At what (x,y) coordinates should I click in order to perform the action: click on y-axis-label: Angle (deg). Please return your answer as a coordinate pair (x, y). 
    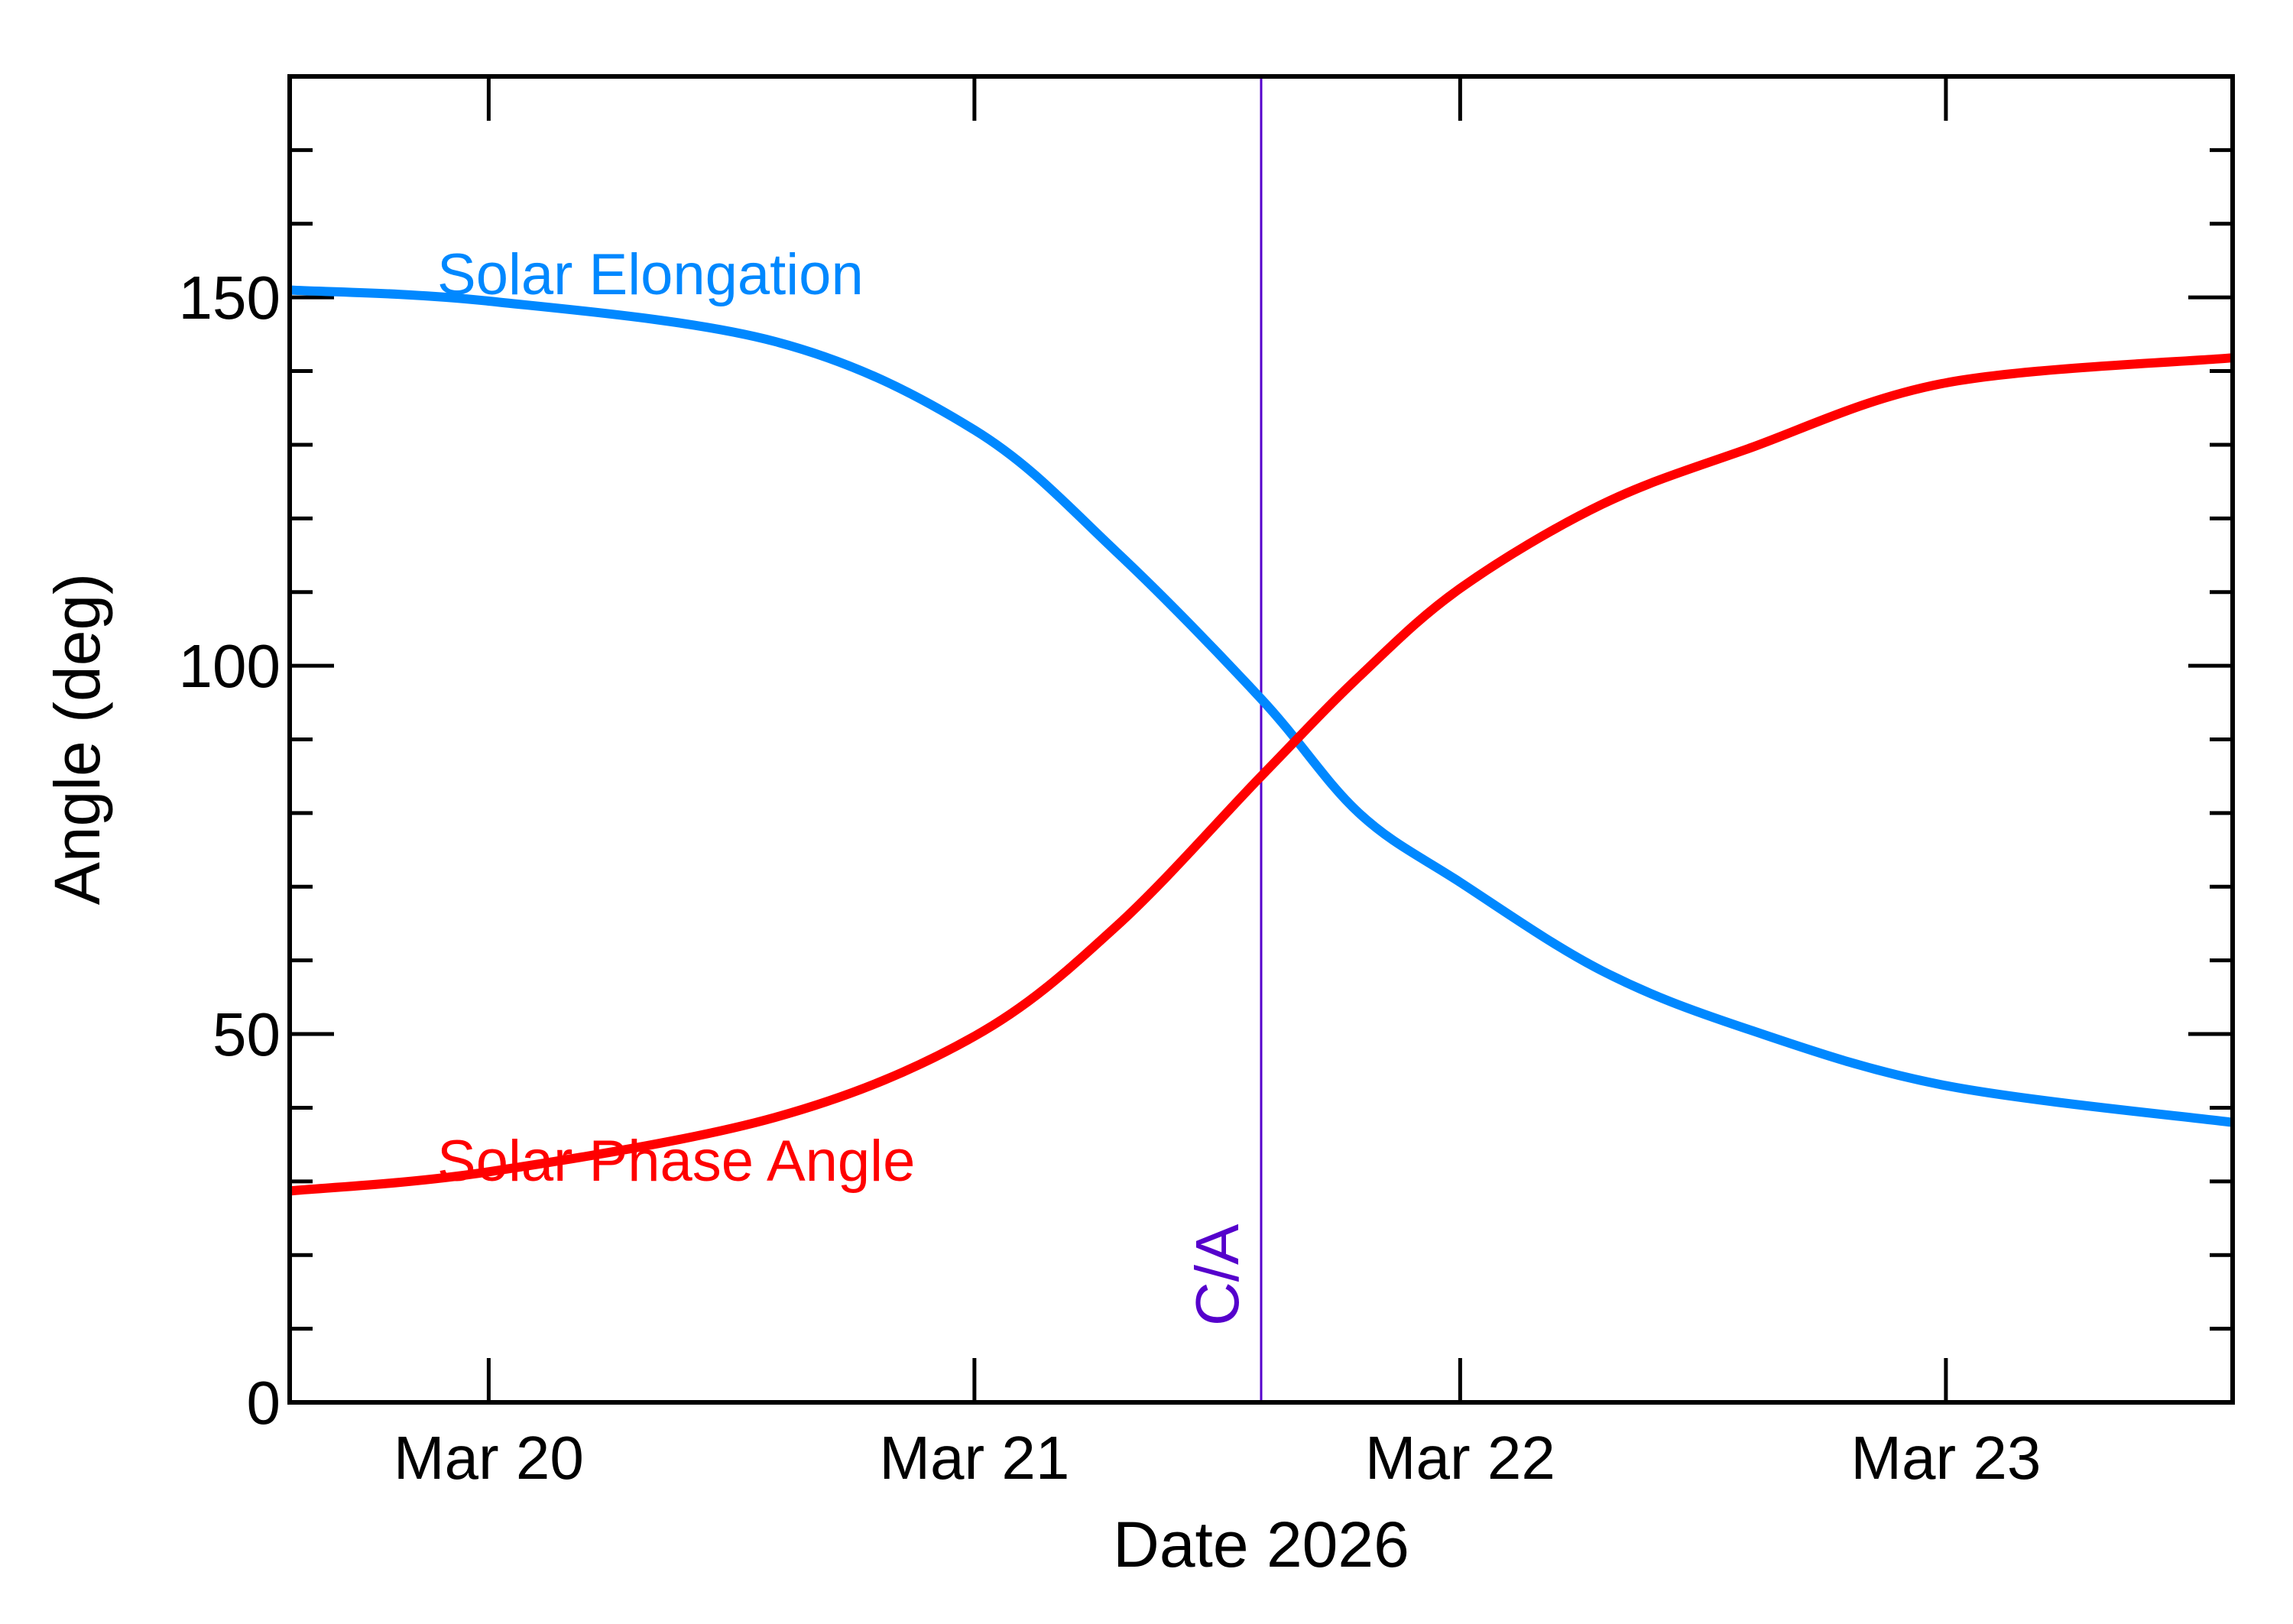
    Looking at the image, I should click on (77, 739).